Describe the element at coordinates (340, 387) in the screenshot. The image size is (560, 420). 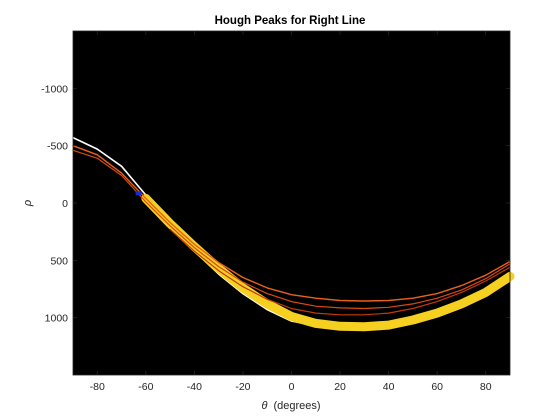
I see `x-tick-label: 20` at that location.